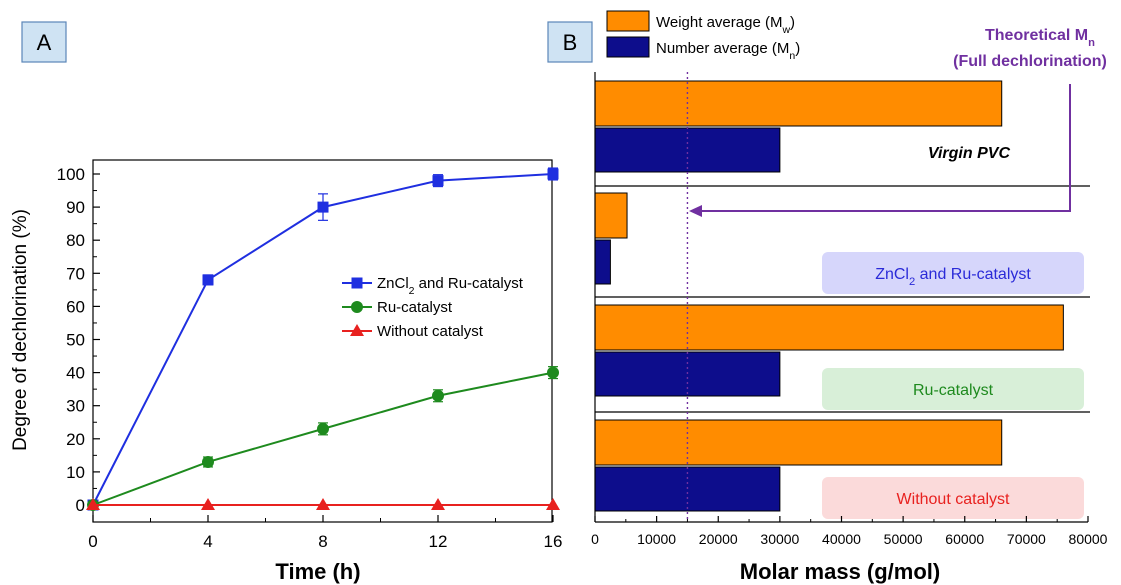  What do you see at coordinates (839, 243) in the screenshot?
I see `panel-b-group-1: ZnCl2 and Ru-catalyst` at bounding box center [839, 243].